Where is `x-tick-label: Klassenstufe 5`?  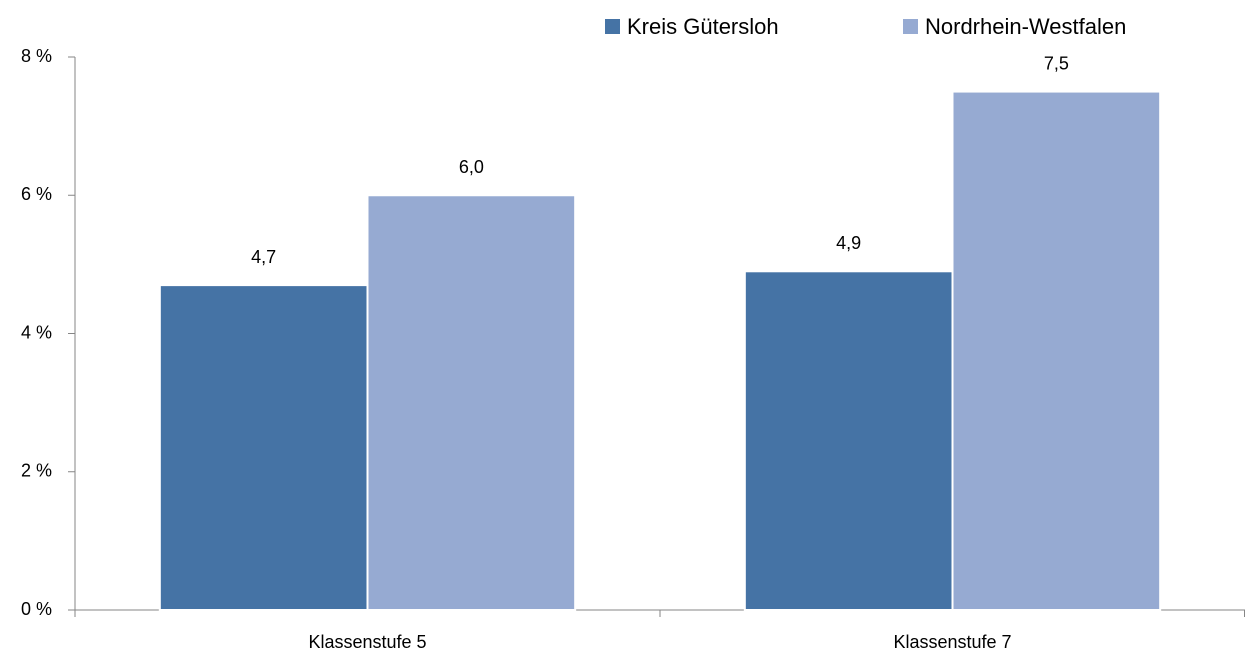
x-tick-label: Klassenstufe 5 is located at coordinates (367, 642).